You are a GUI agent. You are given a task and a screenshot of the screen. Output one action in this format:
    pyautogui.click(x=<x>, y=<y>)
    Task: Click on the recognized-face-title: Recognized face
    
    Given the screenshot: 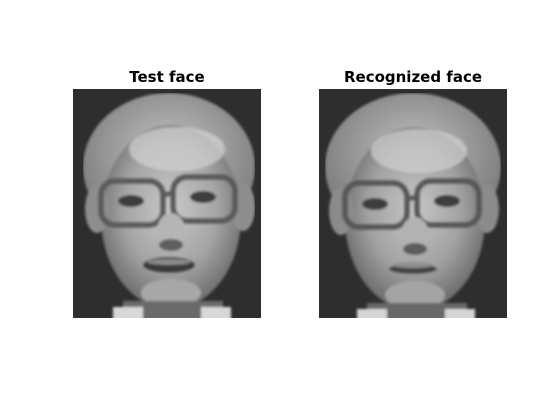 What is the action you would take?
    pyautogui.click(x=413, y=77)
    